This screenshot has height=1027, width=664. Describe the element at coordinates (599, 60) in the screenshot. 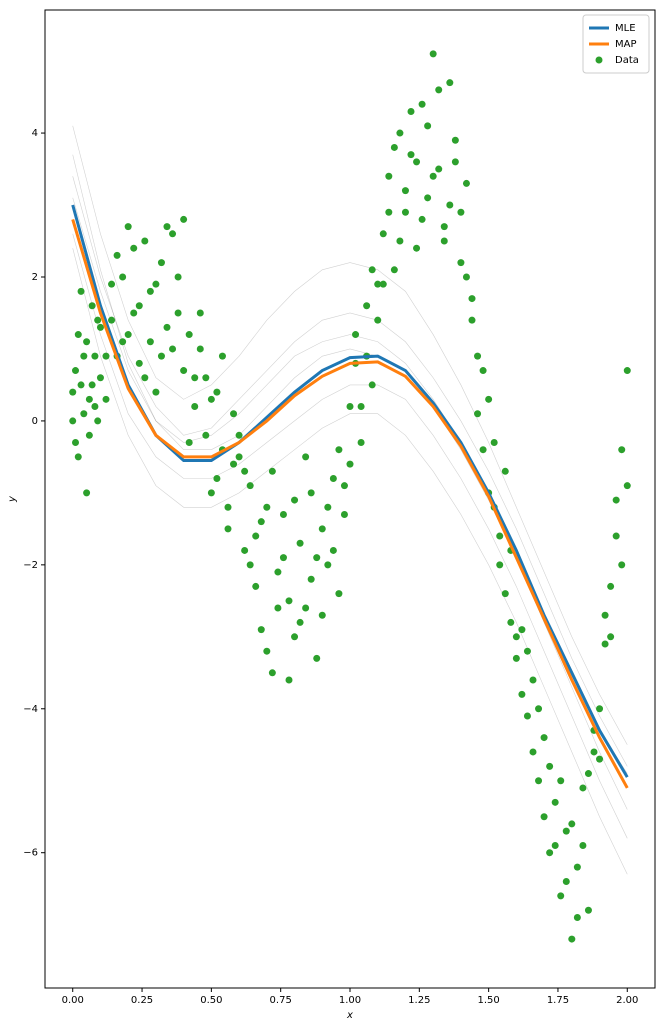

I see `legend-swatch` at that location.